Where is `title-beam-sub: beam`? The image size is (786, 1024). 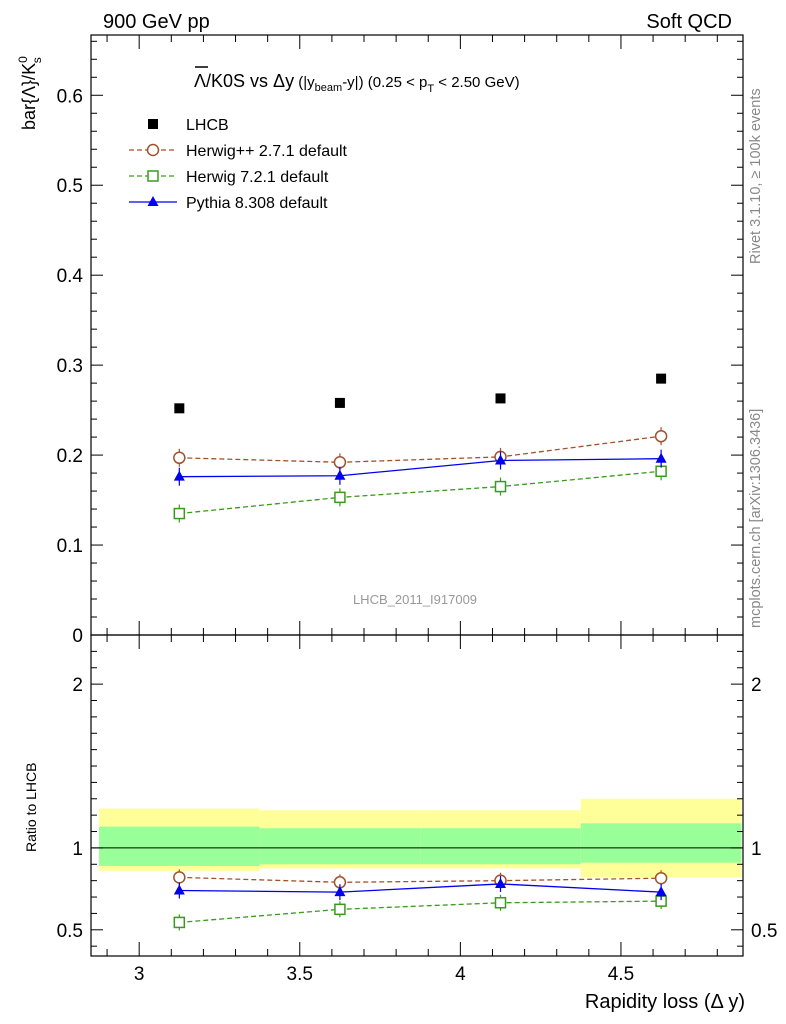 title-beam-sub: beam is located at coordinates (329, 88).